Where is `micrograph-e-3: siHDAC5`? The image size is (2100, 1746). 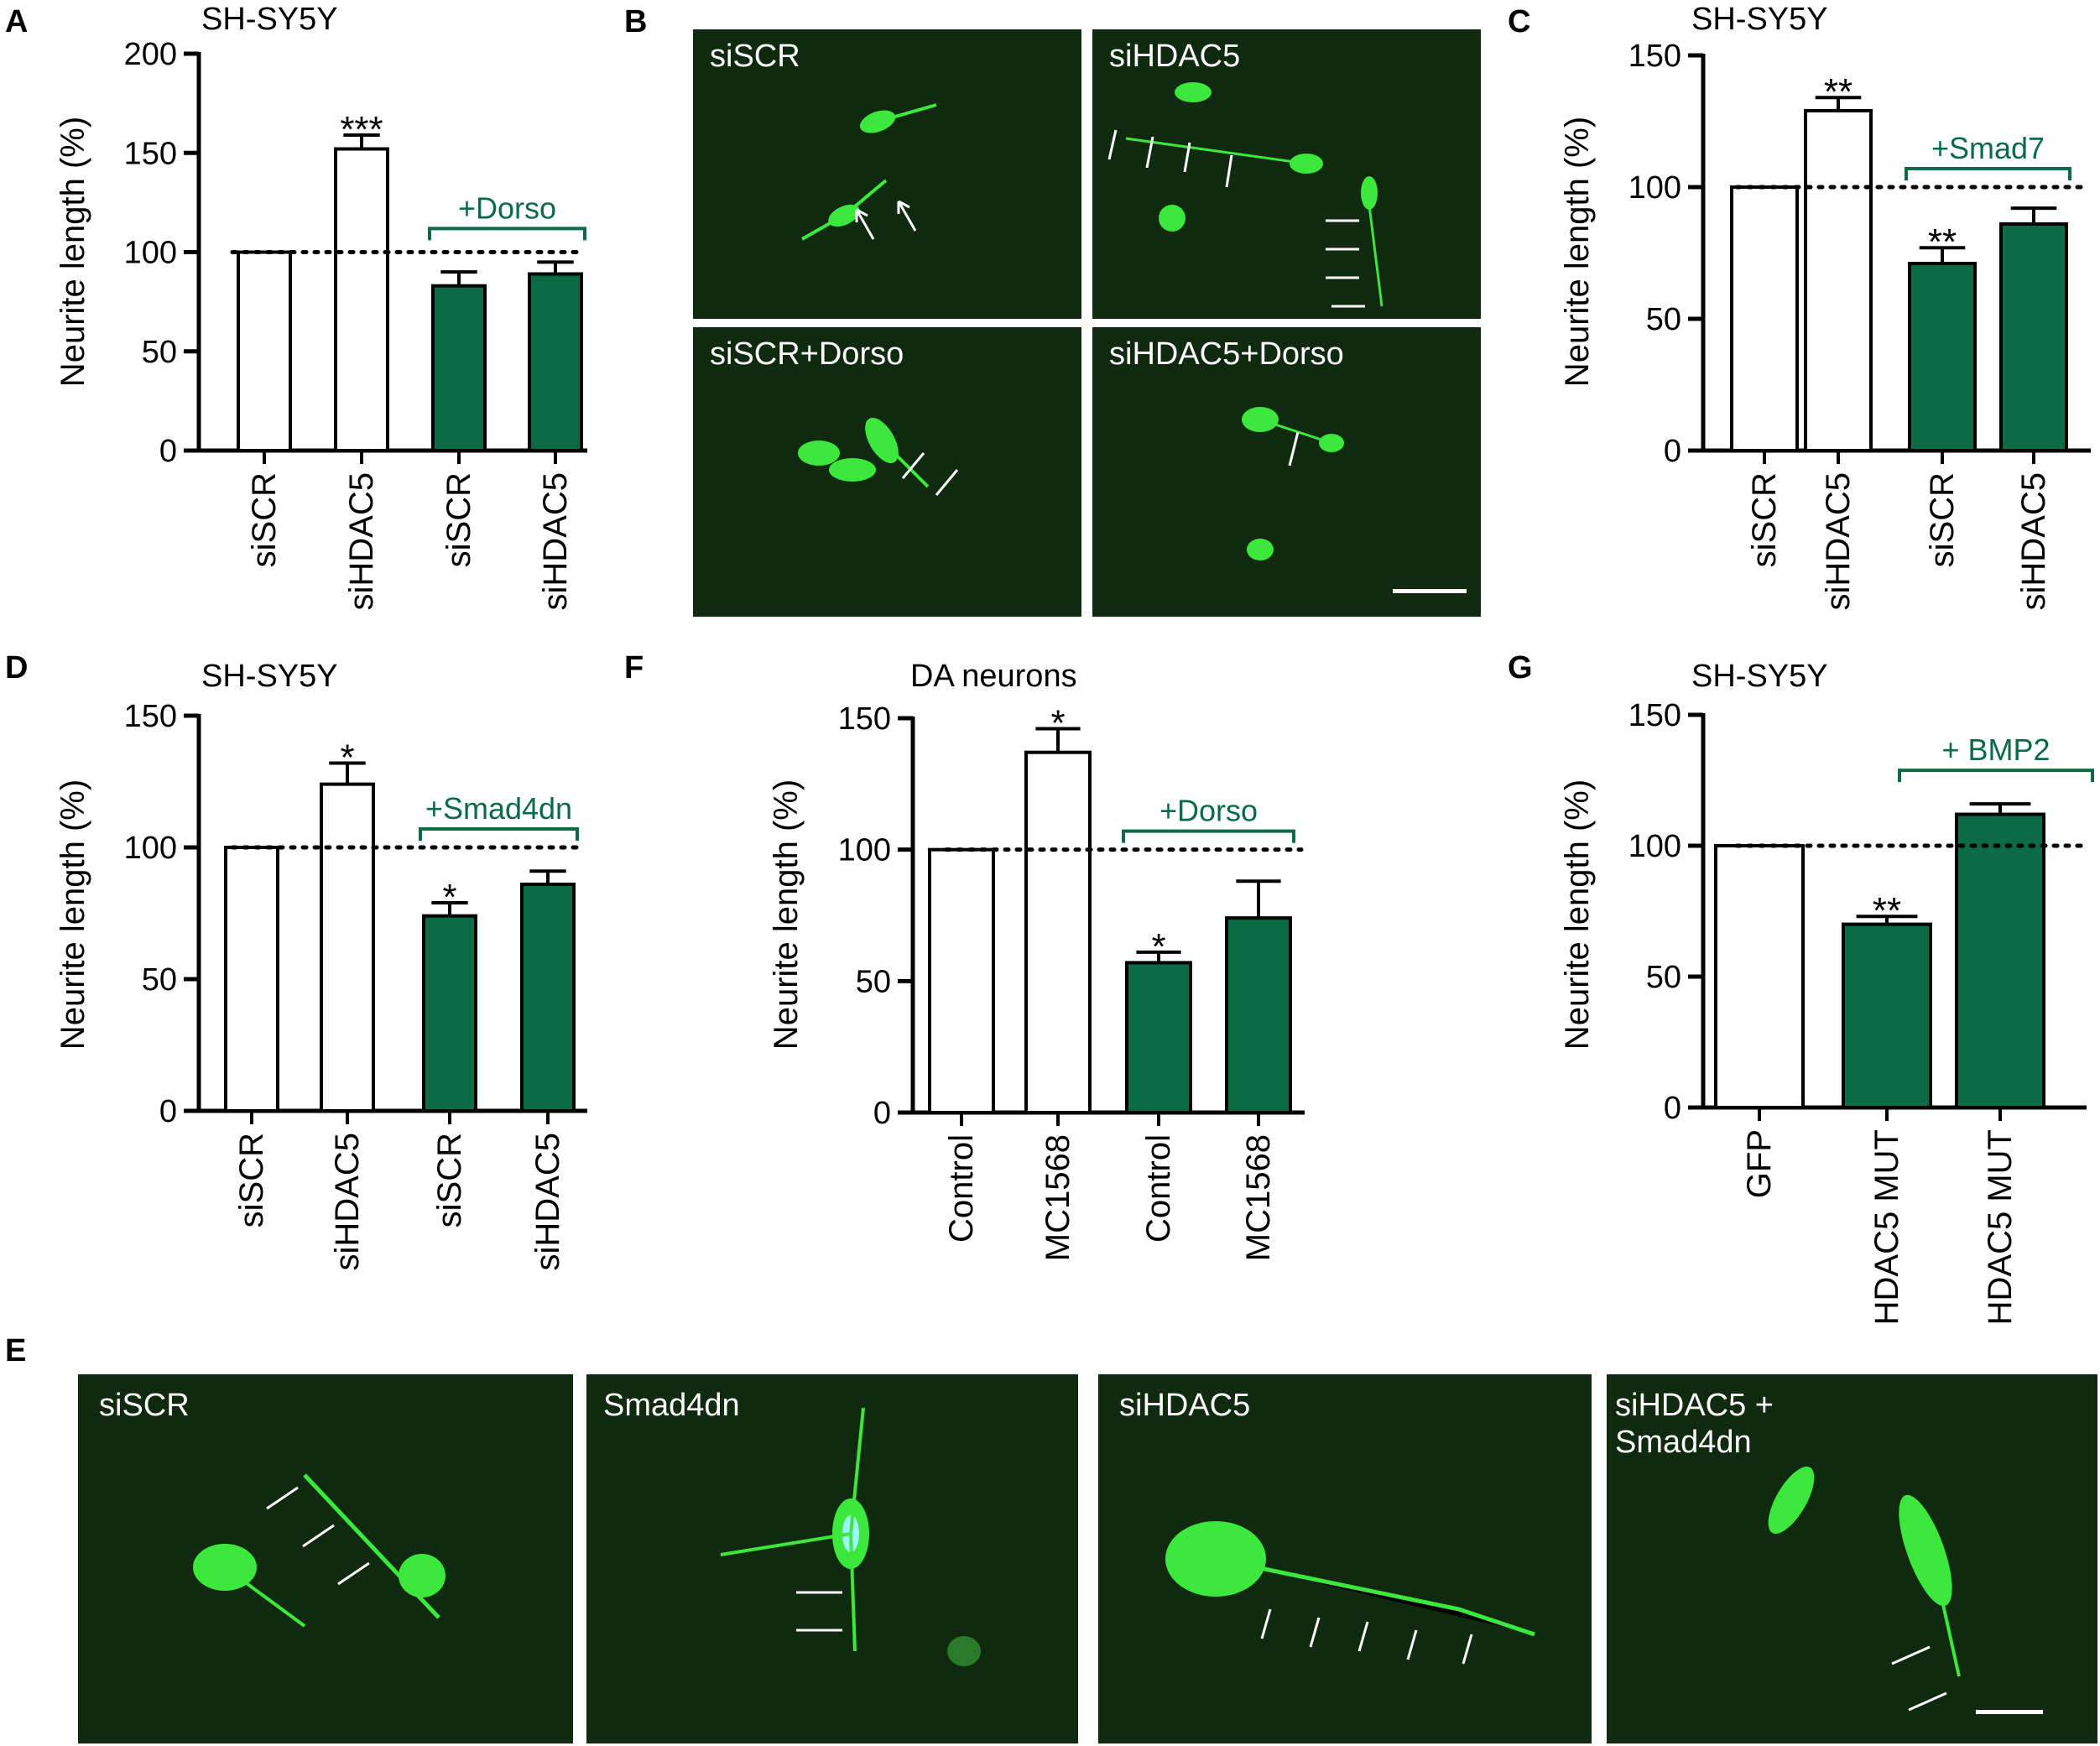
micrograph-e-3: siHDAC5 is located at coordinates (1345, 1558).